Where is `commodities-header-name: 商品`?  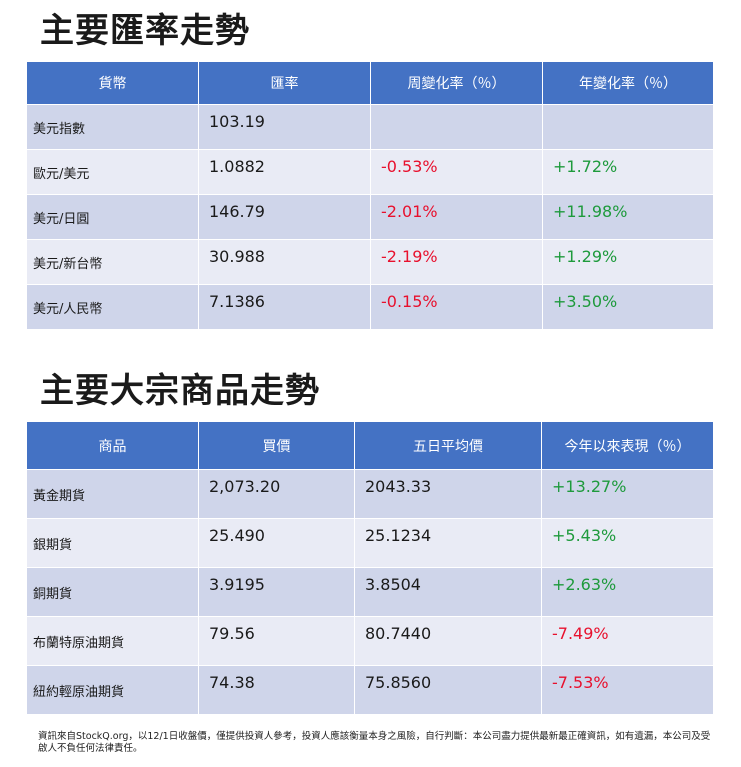
commodities-header-name: 商品 is located at coordinates (112, 445).